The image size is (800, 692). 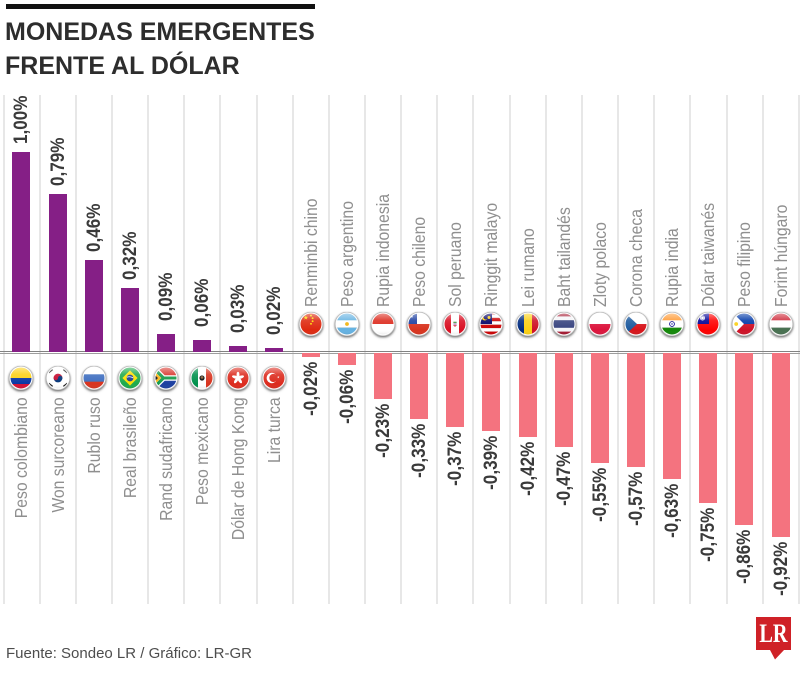 What do you see at coordinates (773, 634) in the screenshot?
I see `svg-text: LR` at bounding box center [773, 634].